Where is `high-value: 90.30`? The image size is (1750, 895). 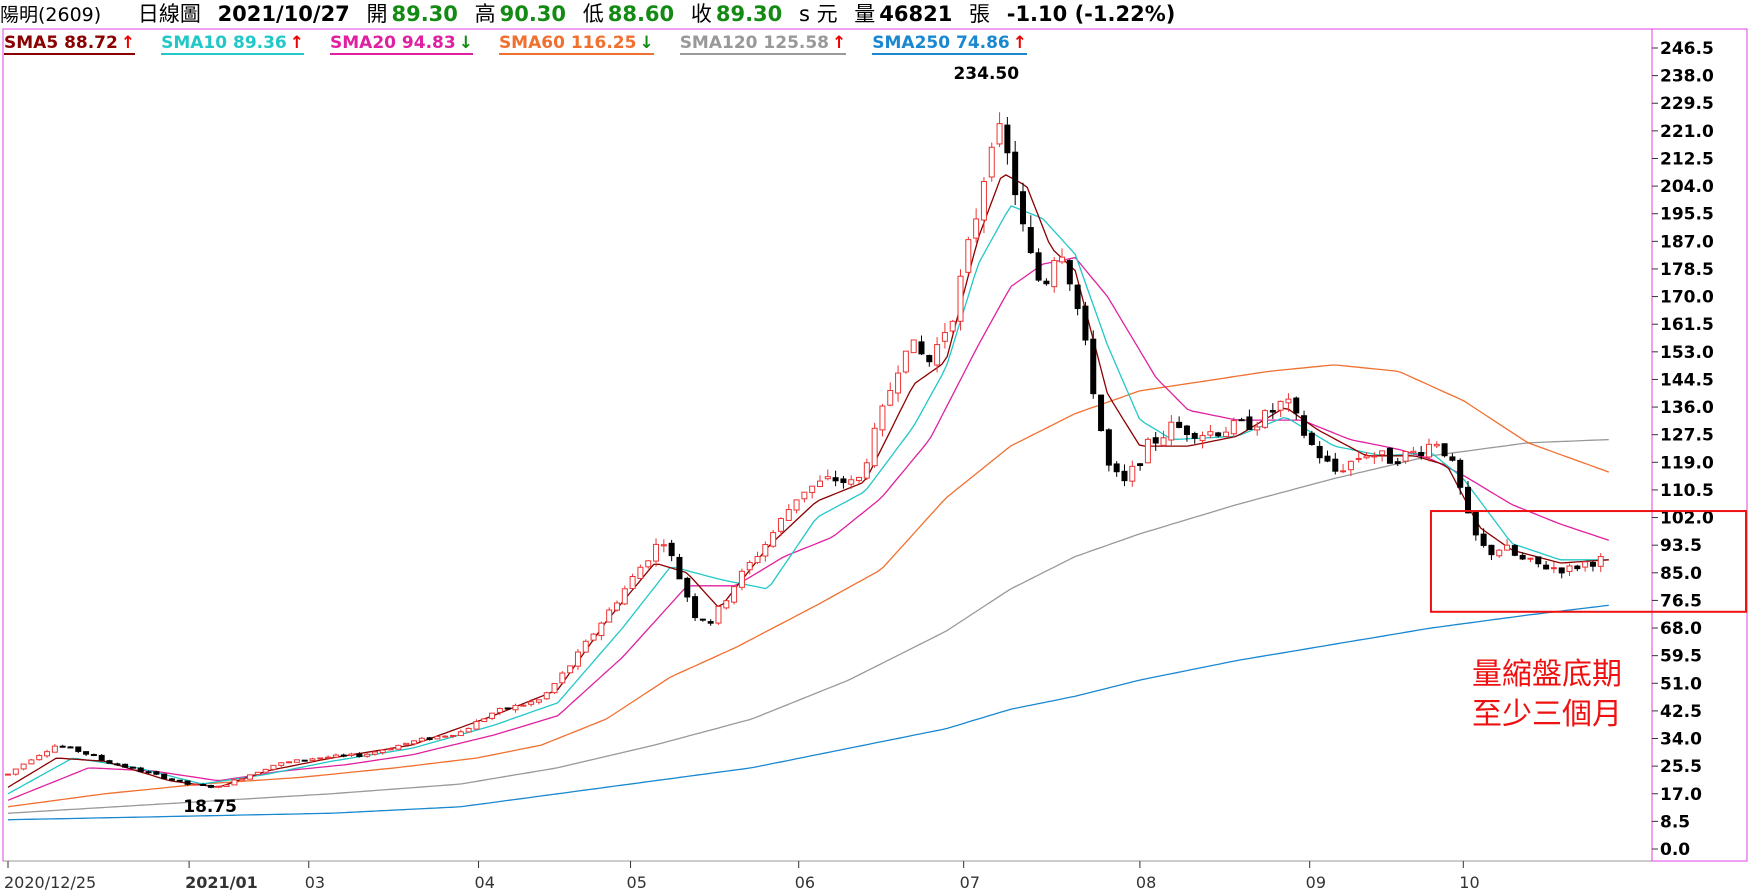 high-value: 90.30 is located at coordinates (533, 14).